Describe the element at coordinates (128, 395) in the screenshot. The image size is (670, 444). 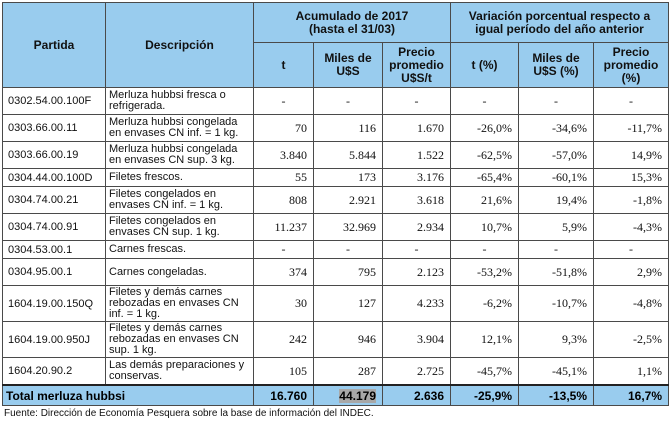
I see `total-label: Total merluza hubbsi` at that location.